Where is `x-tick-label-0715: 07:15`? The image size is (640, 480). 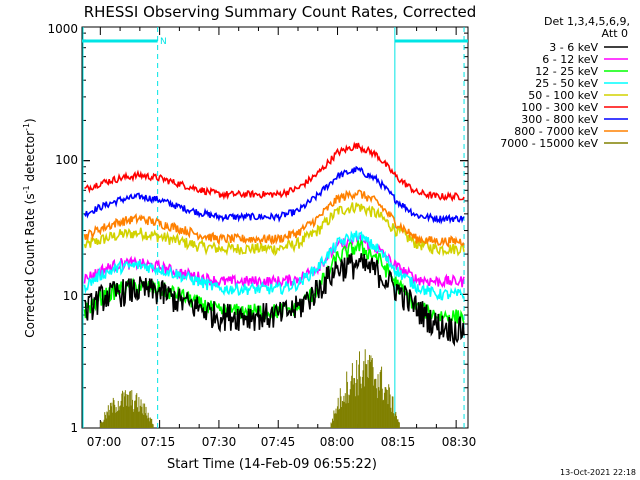
x-tick-label-0715: 07:15 is located at coordinates (158, 442).